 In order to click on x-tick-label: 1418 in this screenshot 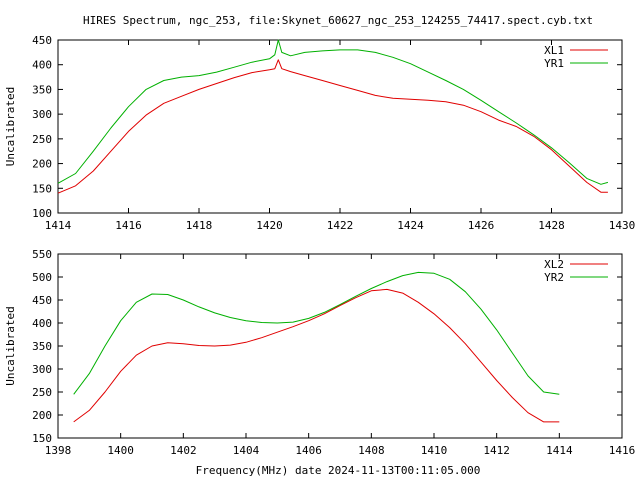, I will do `click(199, 225)`.